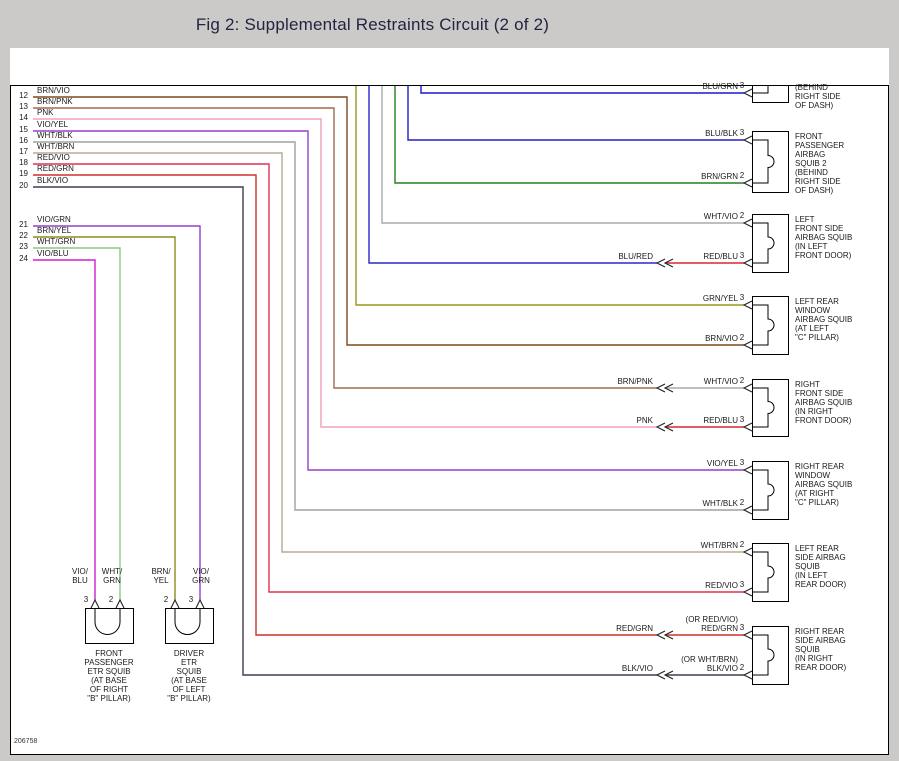  What do you see at coordinates (23, 185) in the screenshot?
I see `left-pin-number: 20` at bounding box center [23, 185].